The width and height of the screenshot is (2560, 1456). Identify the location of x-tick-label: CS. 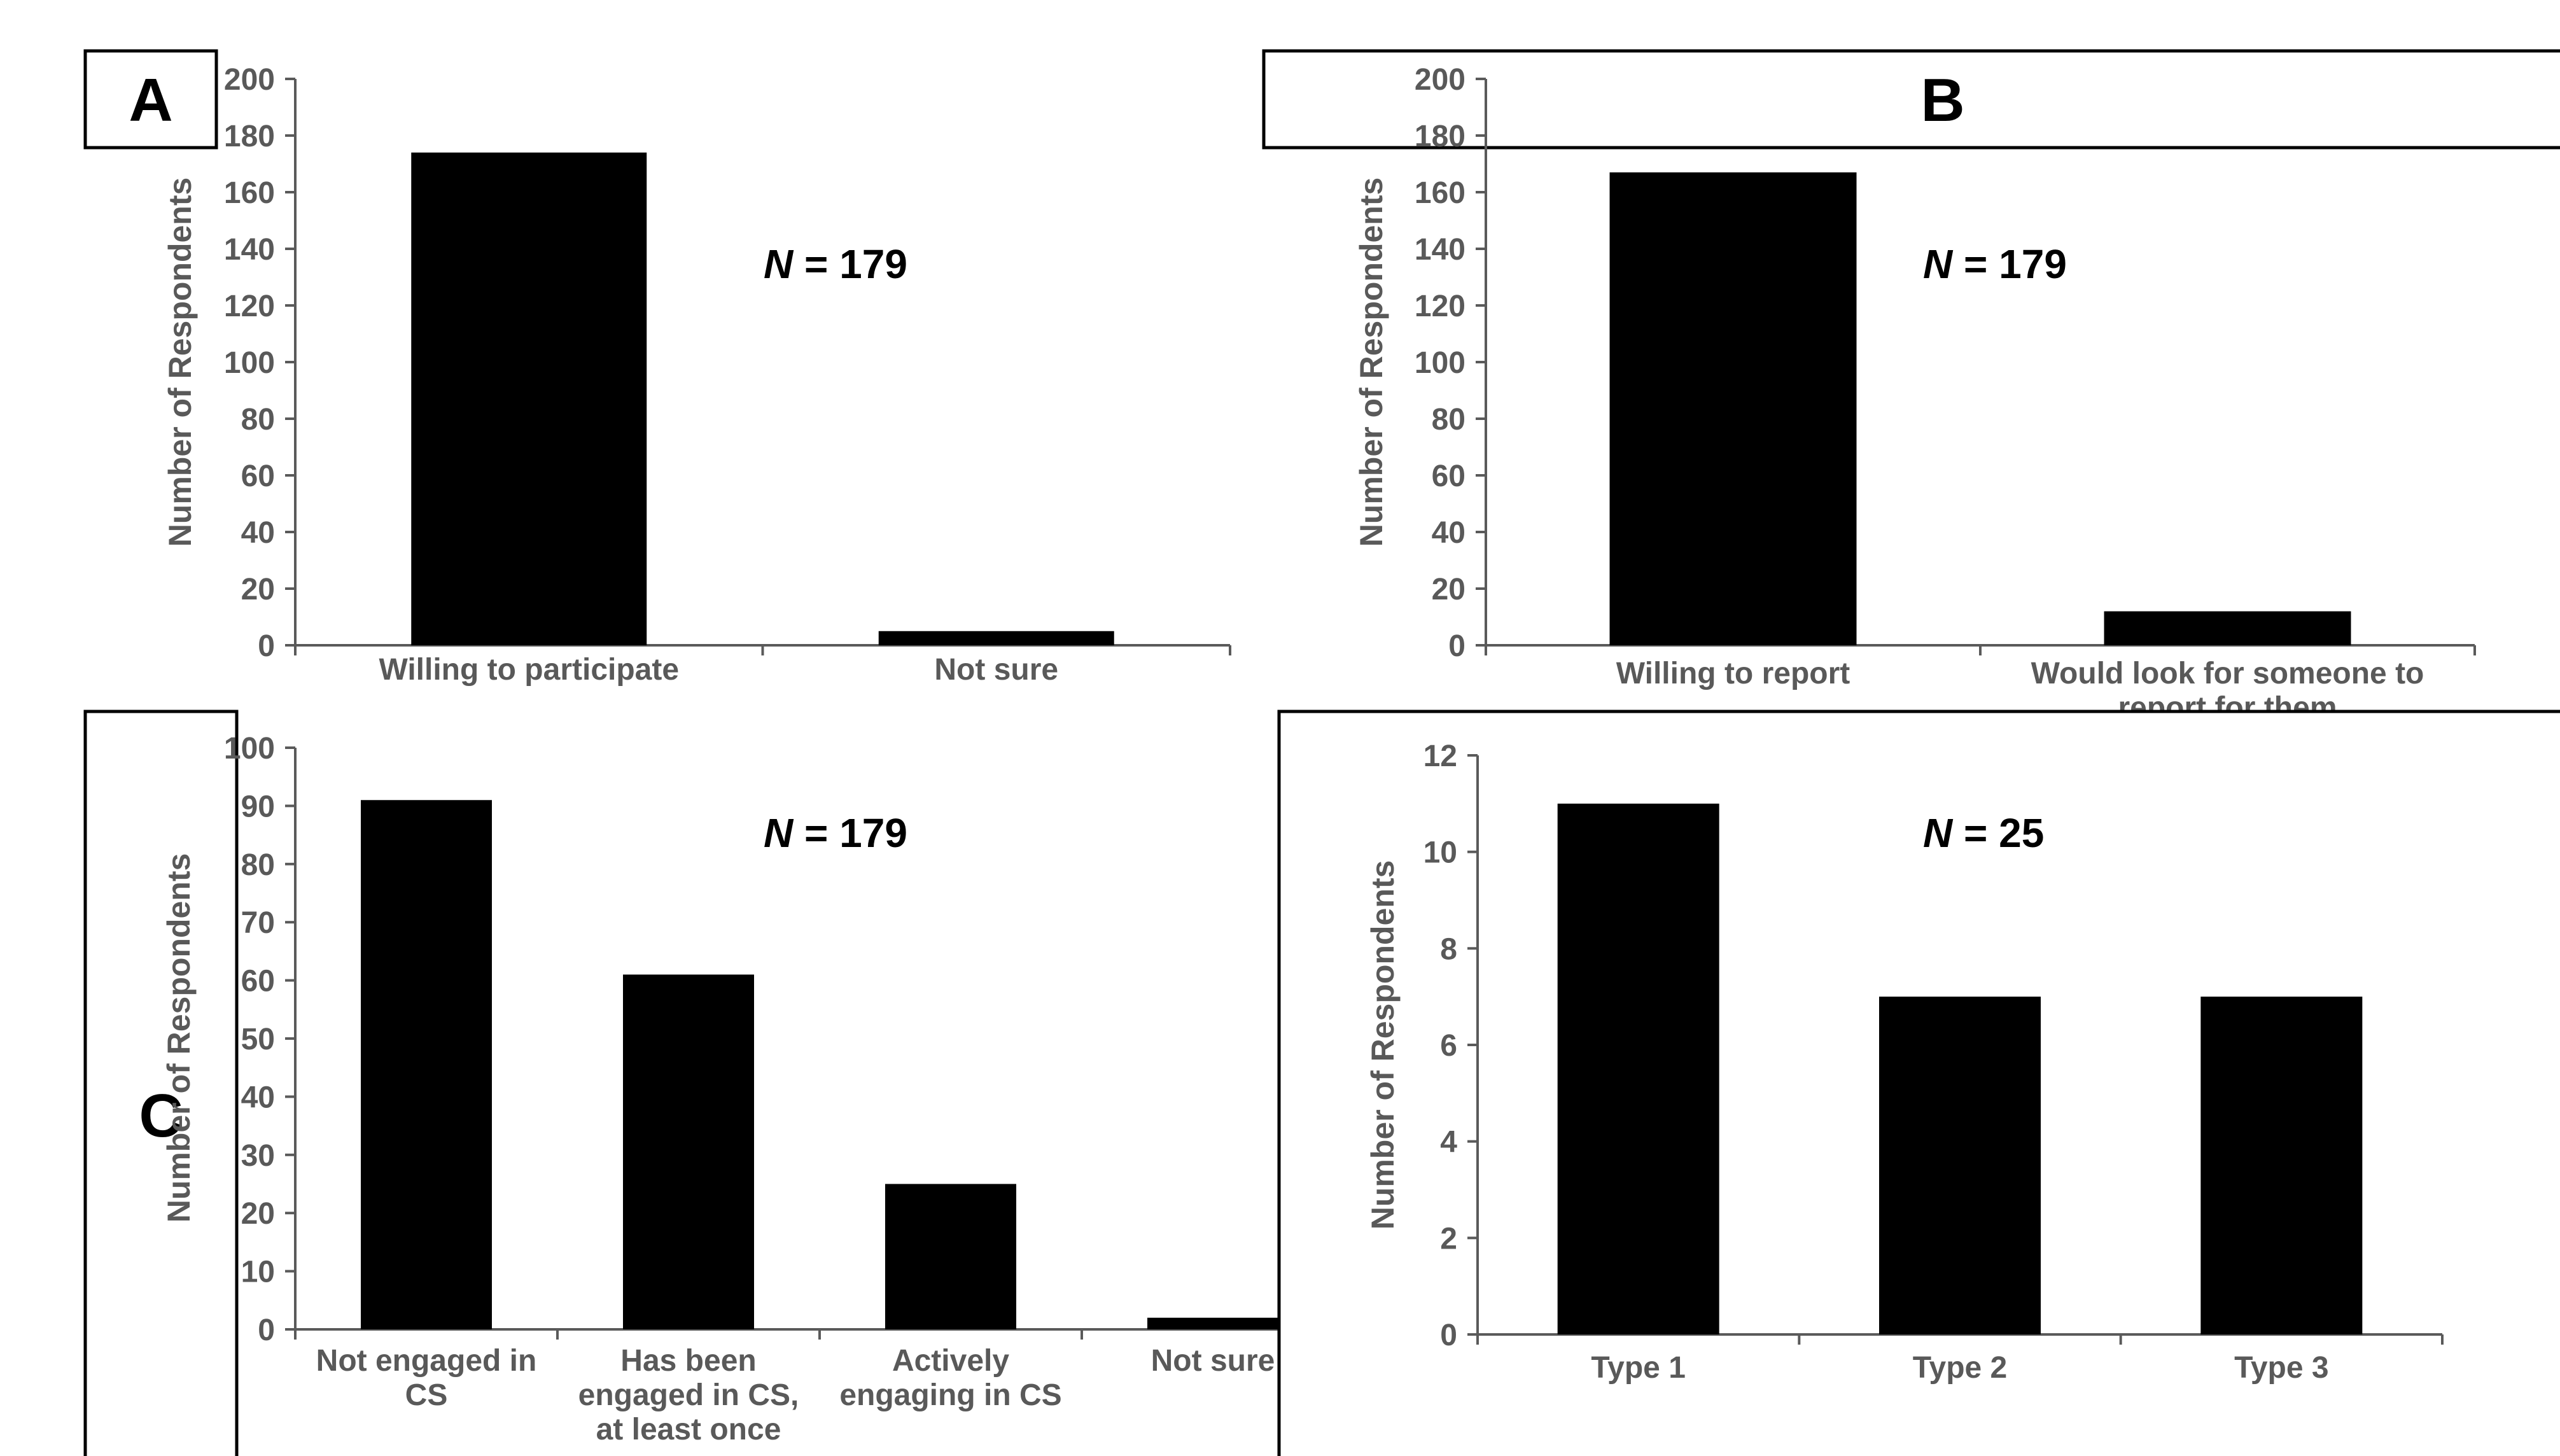
(427, 1395).